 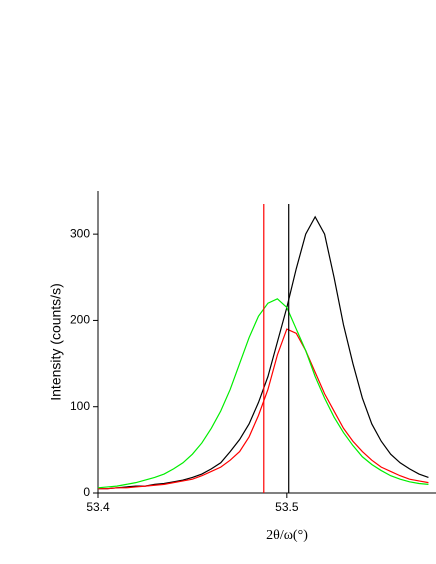 What do you see at coordinates (80, 406) in the screenshot?
I see `y-tick-label: 100` at bounding box center [80, 406].